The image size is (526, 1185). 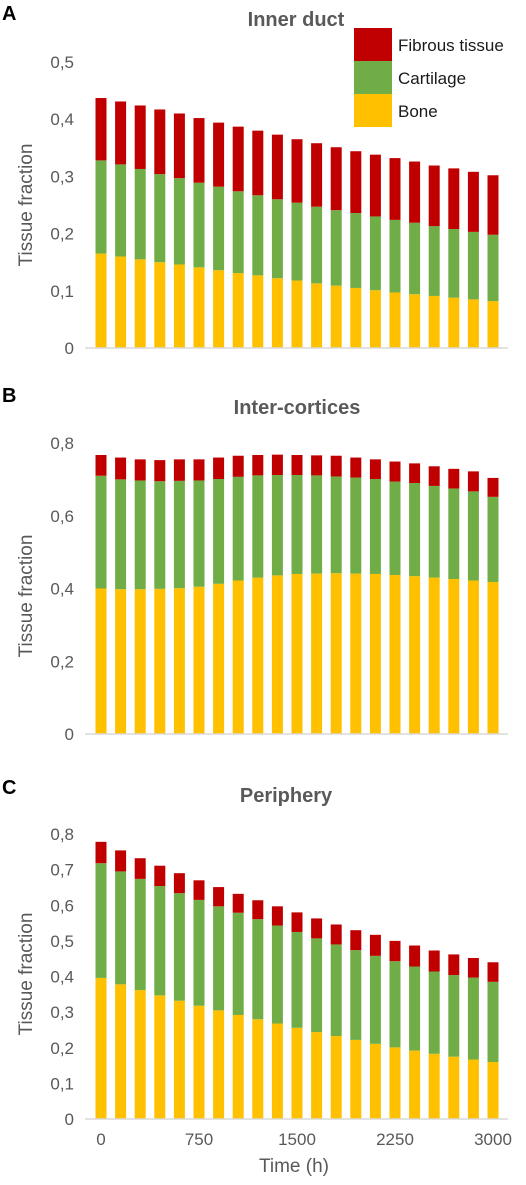 What do you see at coordinates (100, 1139) in the screenshot?
I see `x-tick-label: 0` at bounding box center [100, 1139].